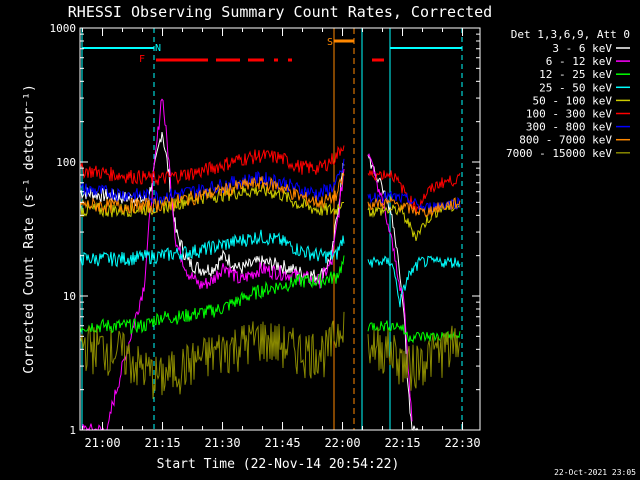  I want to click on flag-label: F, so click(142, 59).